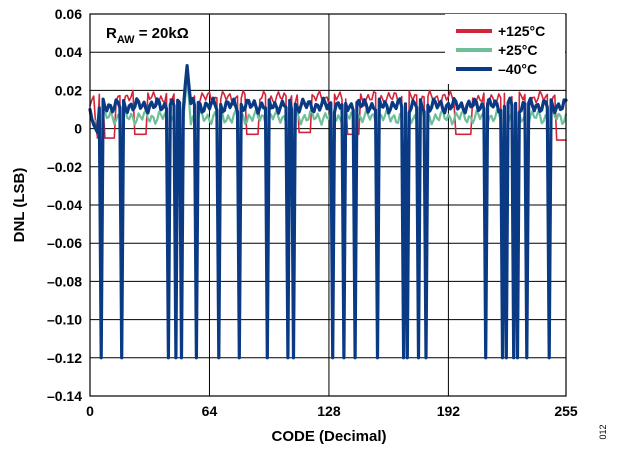 Image resolution: width=621 pixels, height=453 pixels. Describe the element at coordinates (64, 320) in the screenshot. I see `y-tick-label: –0.10` at that location.